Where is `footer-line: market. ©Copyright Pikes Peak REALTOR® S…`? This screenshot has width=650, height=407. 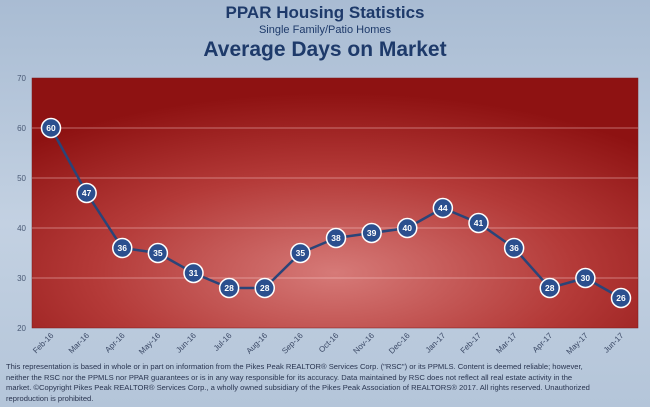
footer-line: market. ©Copyright Pikes Peak REALTOR® S… is located at coordinates (298, 387).